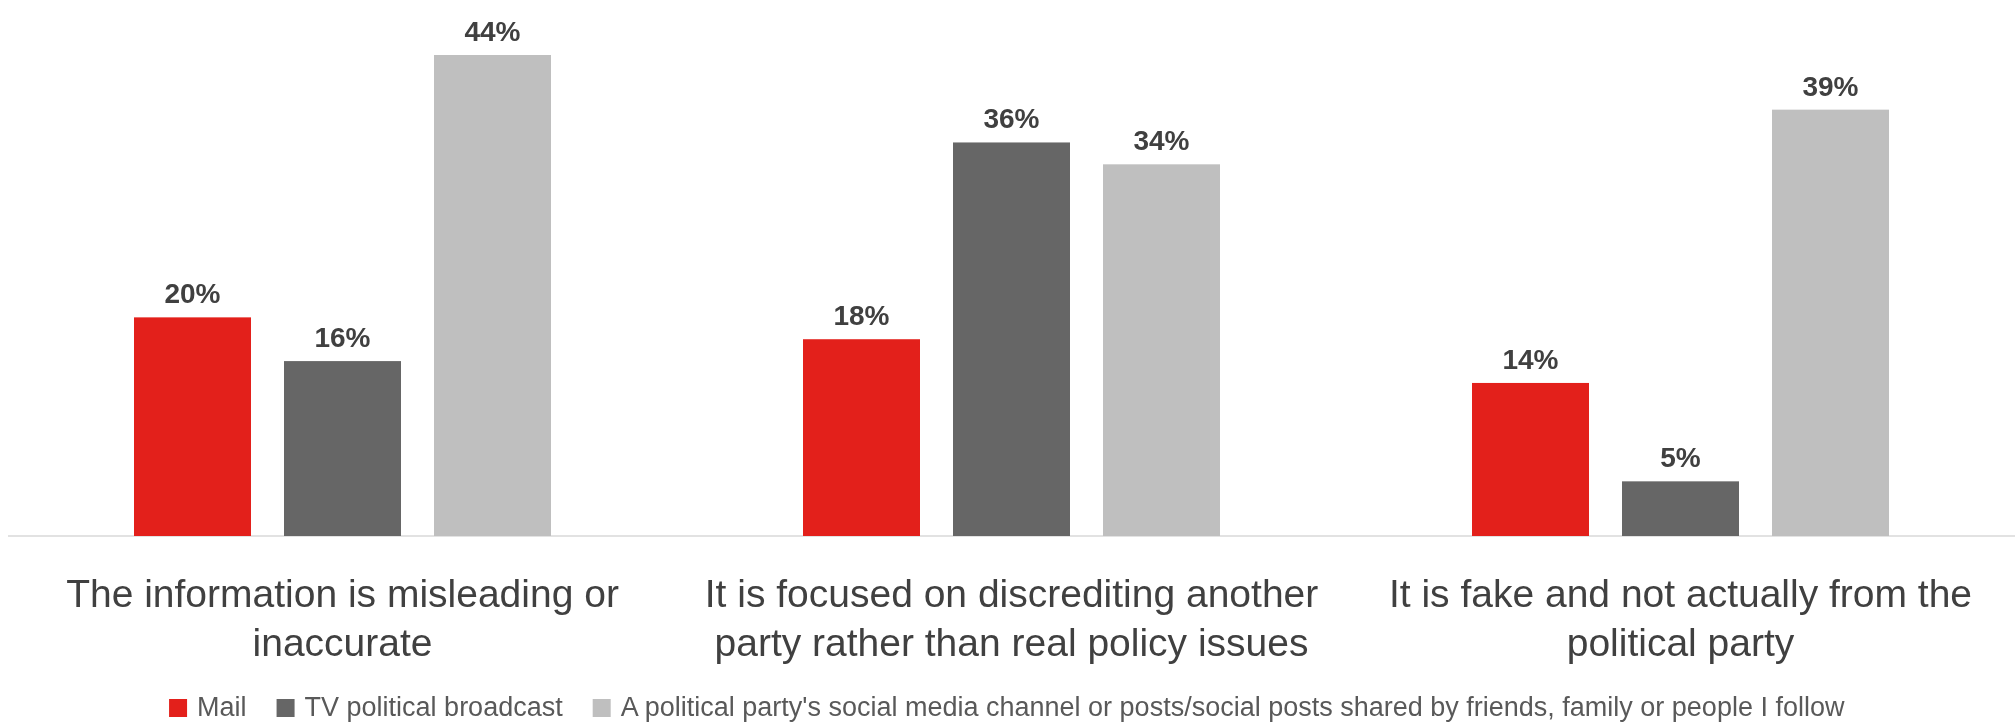  What do you see at coordinates (861, 316) in the screenshot?
I see `data-label: 18%` at bounding box center [861, 316].